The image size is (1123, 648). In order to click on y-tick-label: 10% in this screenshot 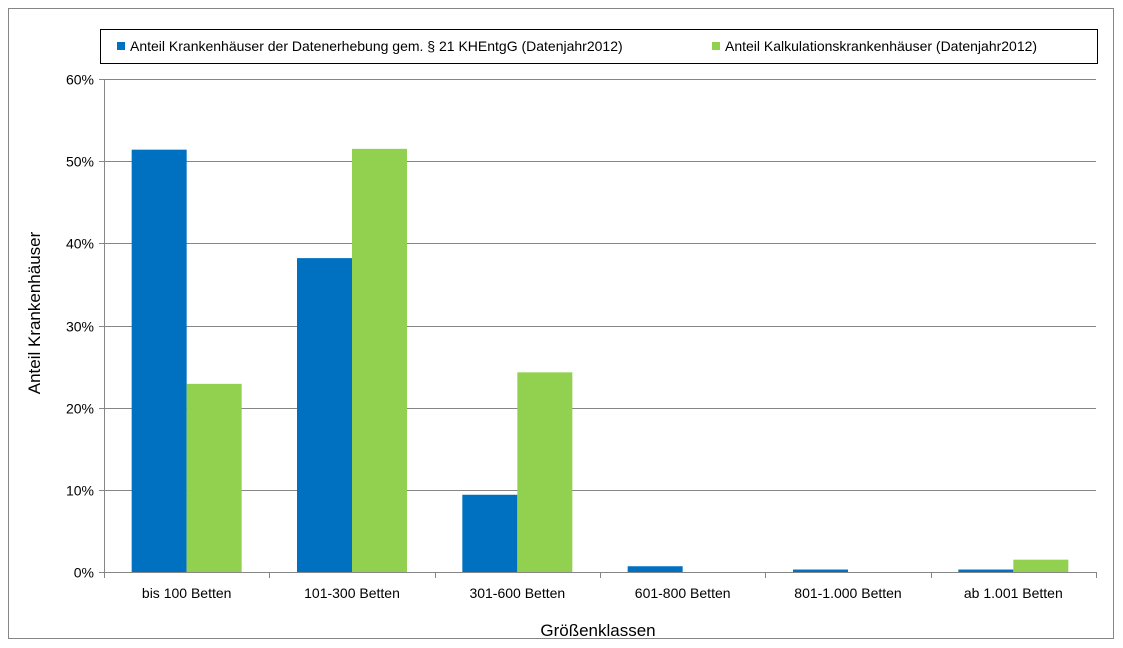, I will do `click(80, 491)`.